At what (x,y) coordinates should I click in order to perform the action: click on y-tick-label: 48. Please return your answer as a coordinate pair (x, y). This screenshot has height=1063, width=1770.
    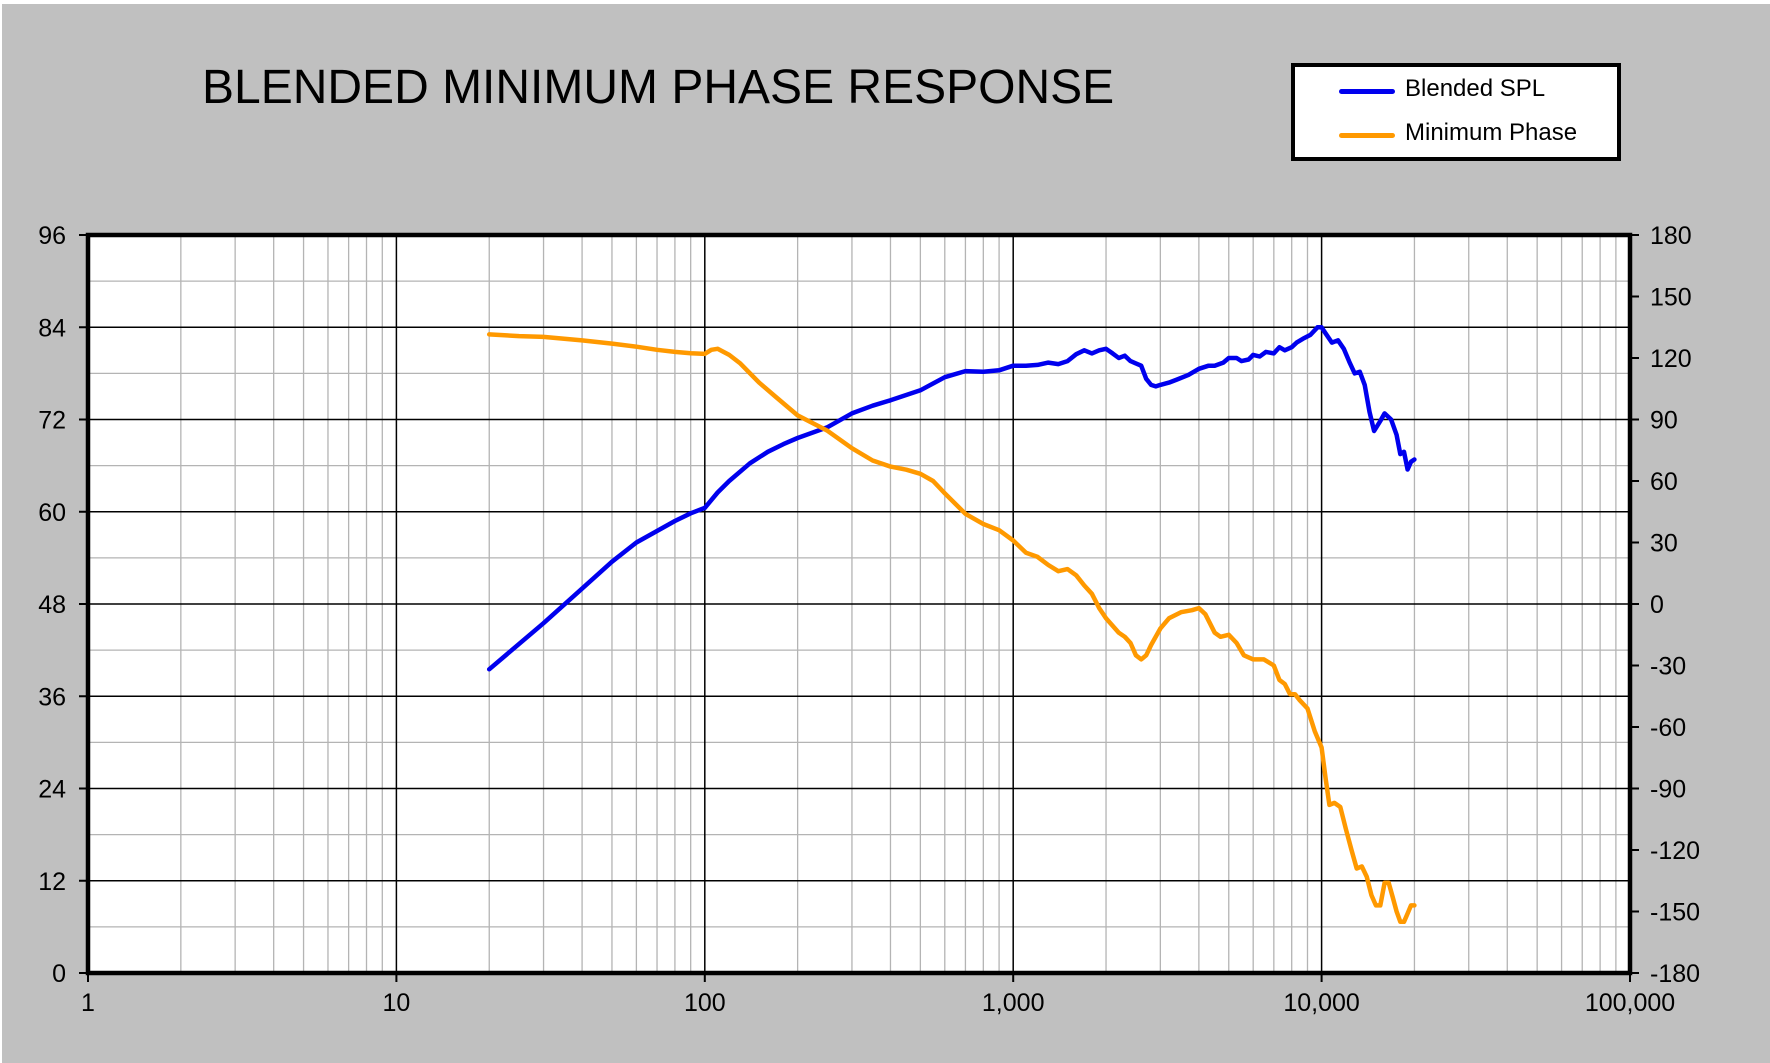
    Looking at the image, I should click on (52, 605).